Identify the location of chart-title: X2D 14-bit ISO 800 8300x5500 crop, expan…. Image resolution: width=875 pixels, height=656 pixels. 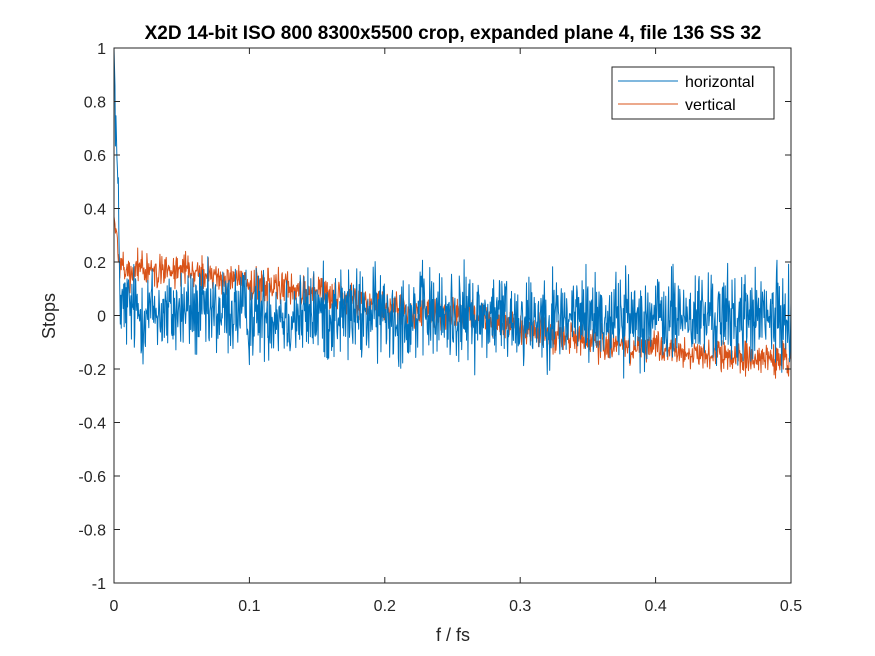
(453, 33).